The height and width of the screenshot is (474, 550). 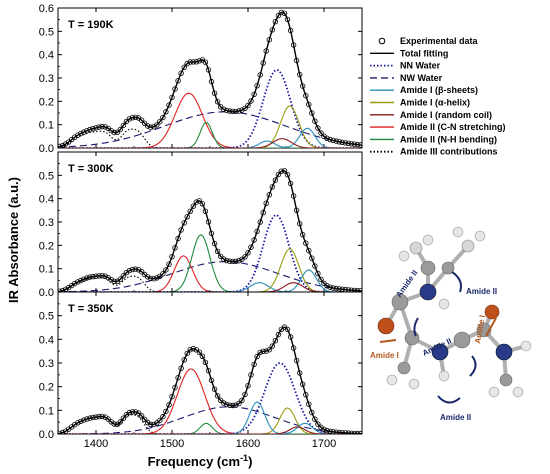 What do you see at coordinates (455, 417) in the screenshot?
I see `amide-label-6: Amide II` at bounding box center [455, 417].